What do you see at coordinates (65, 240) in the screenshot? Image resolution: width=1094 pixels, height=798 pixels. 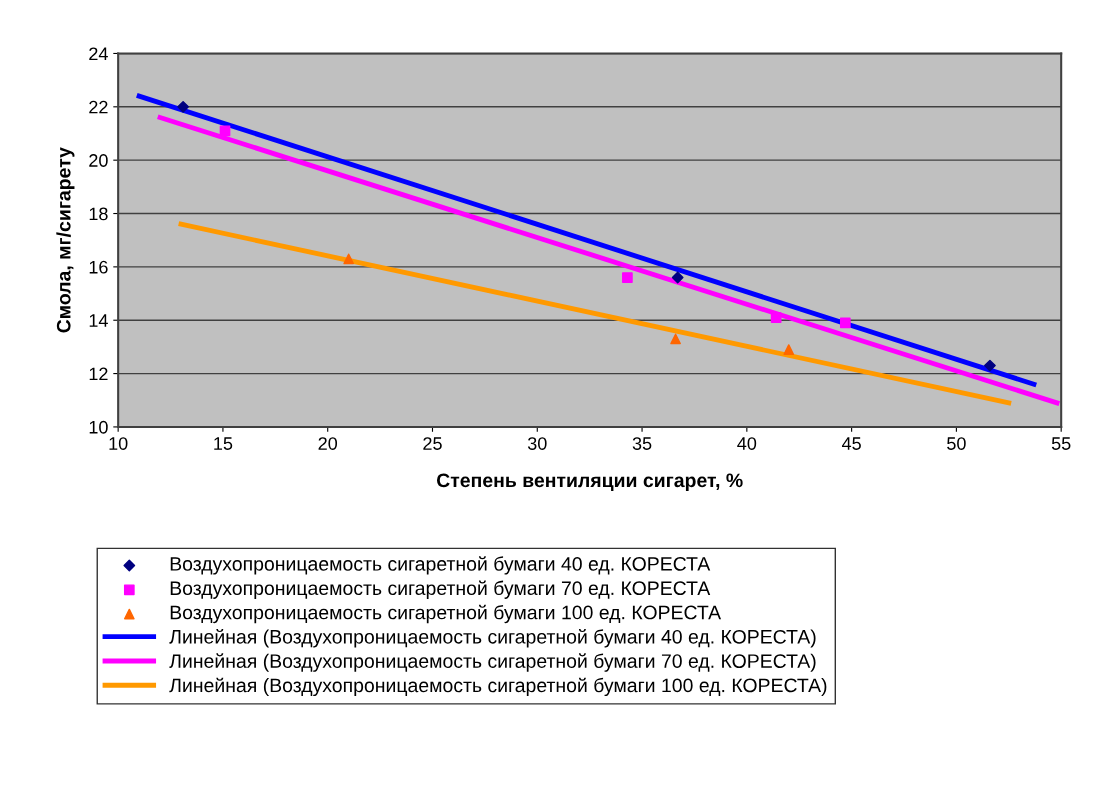 I see `y-axis-title: Смола, мг/сигарету` at bounding box center [65, 240].